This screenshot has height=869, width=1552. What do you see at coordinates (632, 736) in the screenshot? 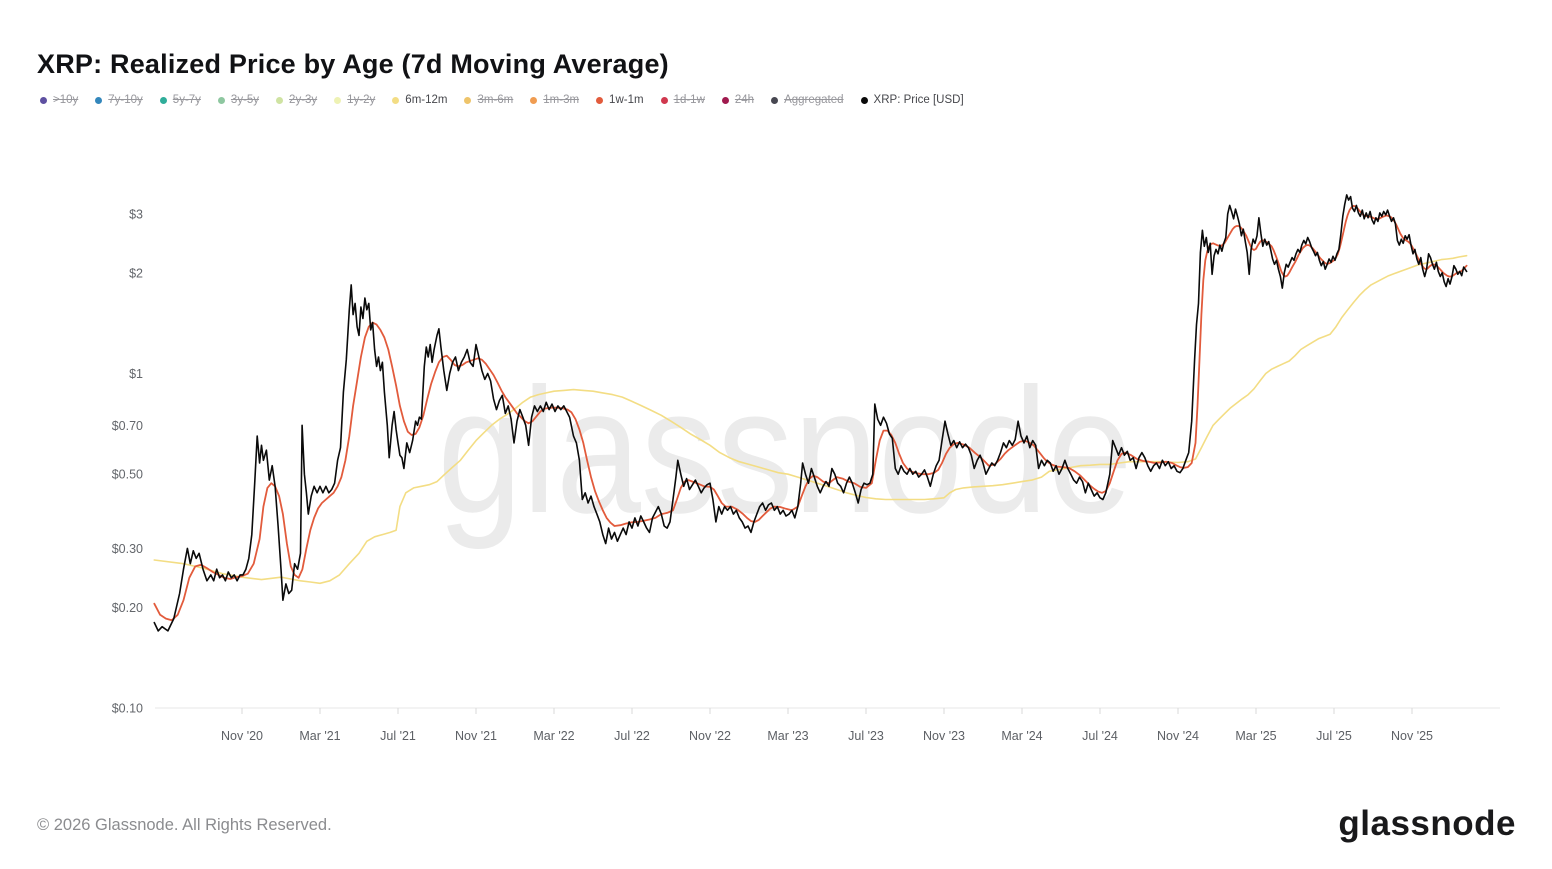
I see `x-tick-label: Jul '22` at bounding box center [632, 736].